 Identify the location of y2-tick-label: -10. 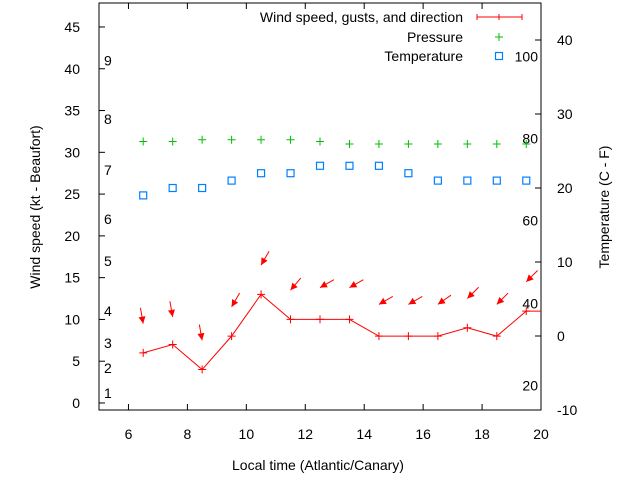
(567, 410).